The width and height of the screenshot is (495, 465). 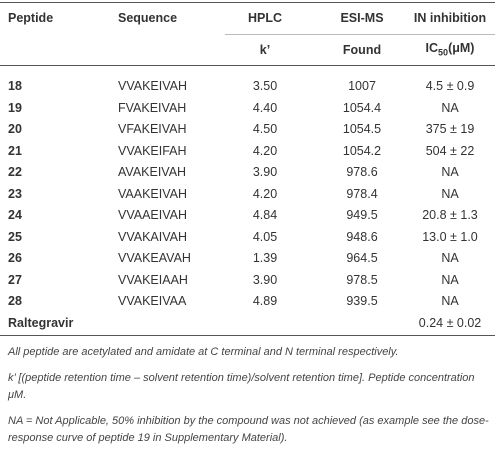 I want to click on table-cell: VFAKEIVAH, so click(x=152, y=129).